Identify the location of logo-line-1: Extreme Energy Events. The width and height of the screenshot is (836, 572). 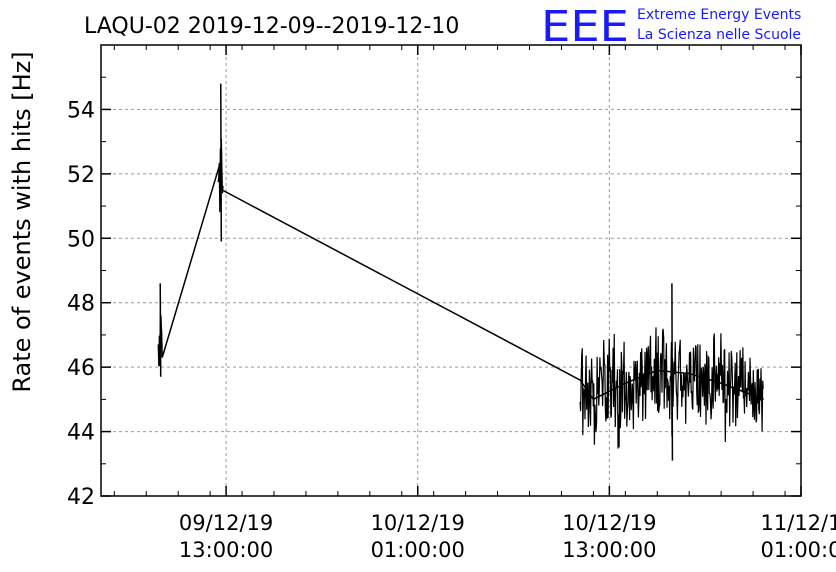
(719, 15).